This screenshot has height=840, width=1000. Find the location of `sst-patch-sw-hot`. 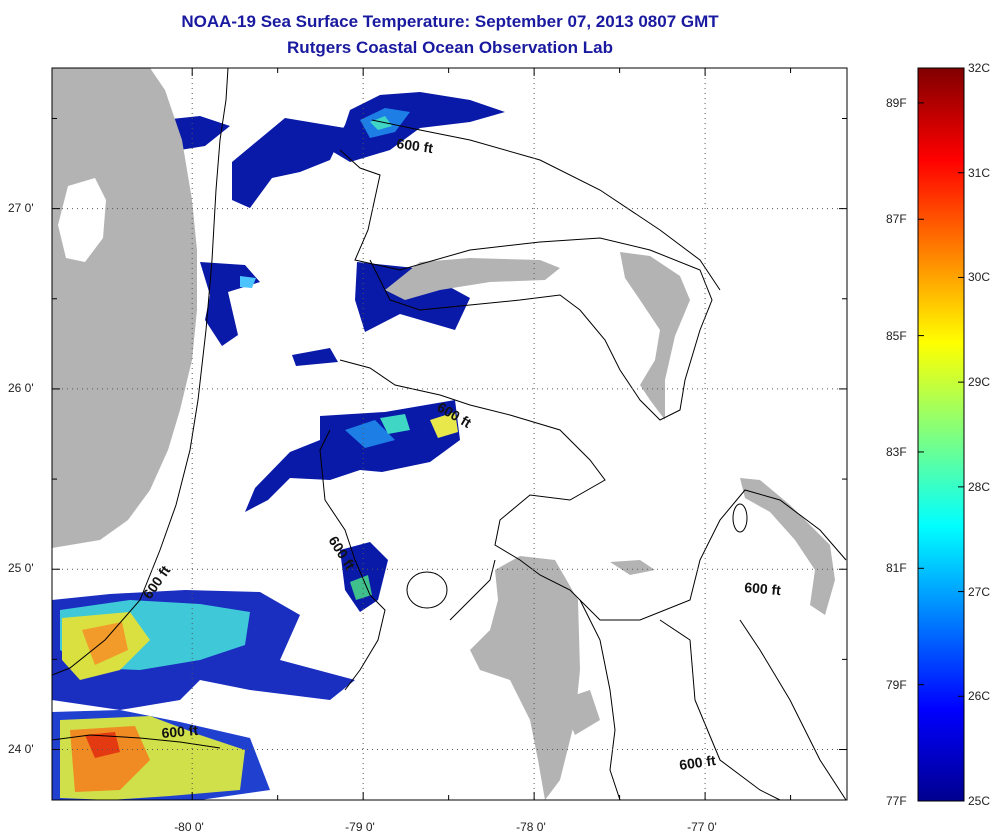

sst-patch-sw-hot is located at coordinates (105, 643).